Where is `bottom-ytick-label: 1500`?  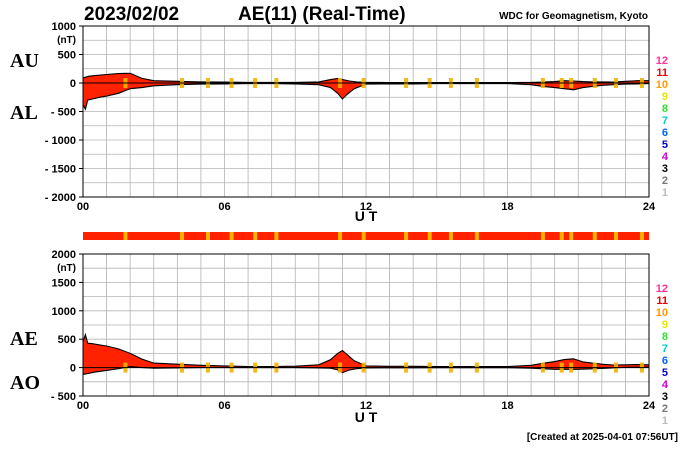 bottom-ytick-label: 1500 is located at coordinates (64, 283).